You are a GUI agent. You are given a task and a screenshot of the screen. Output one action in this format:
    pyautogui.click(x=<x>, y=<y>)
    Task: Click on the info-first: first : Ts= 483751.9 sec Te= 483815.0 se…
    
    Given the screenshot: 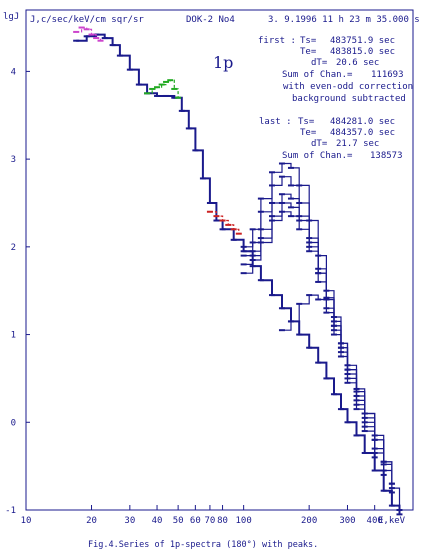 What is the action you would take?
    pyautogui.click(x=335, y=70)
    